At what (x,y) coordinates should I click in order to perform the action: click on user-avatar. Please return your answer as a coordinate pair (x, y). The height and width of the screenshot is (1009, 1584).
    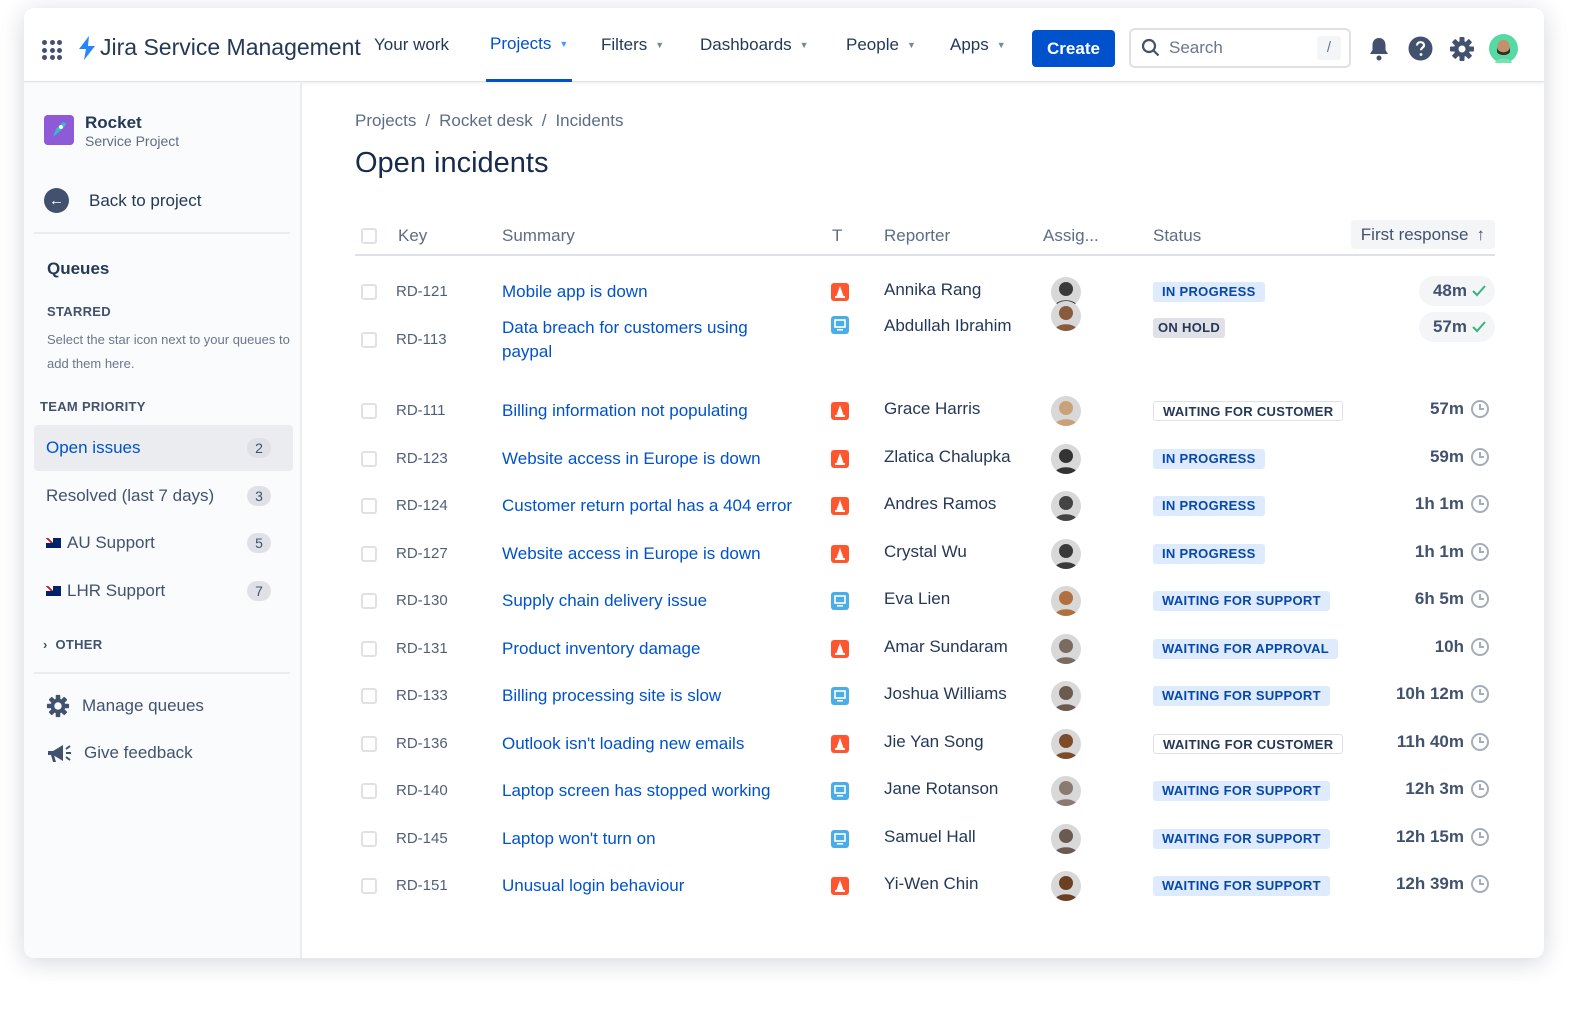
    Looking at the image, I should click on (1503, 48).